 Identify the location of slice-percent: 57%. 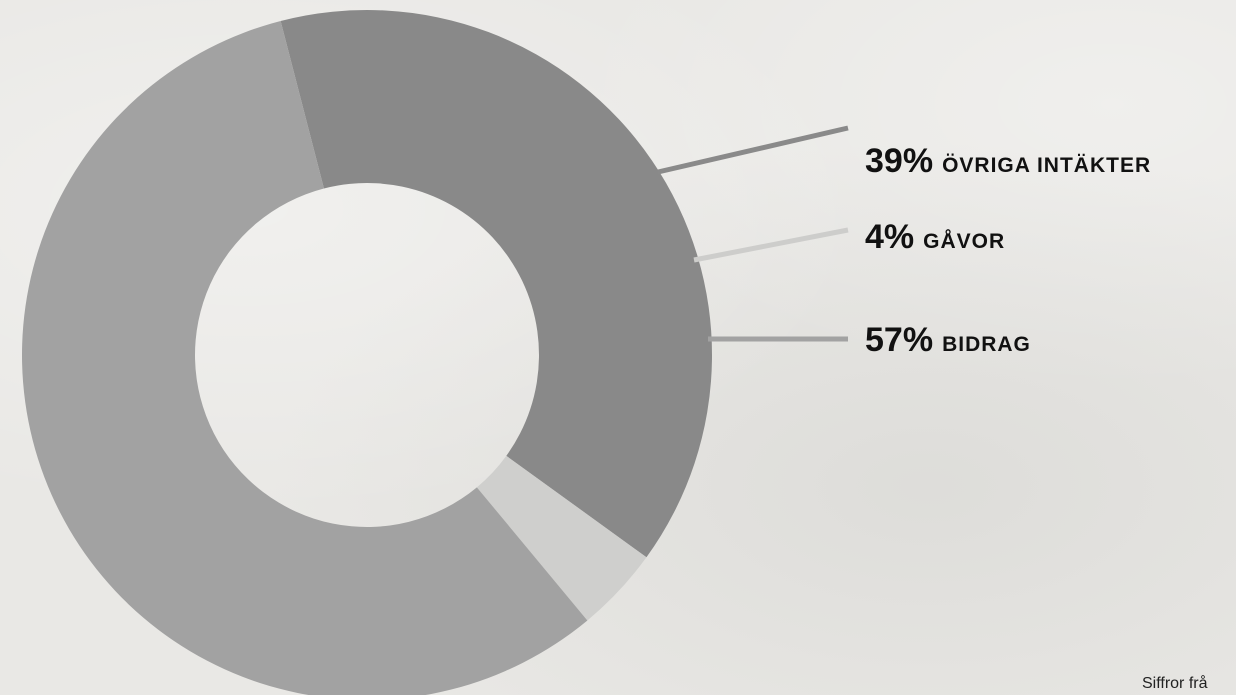
(899, 340).